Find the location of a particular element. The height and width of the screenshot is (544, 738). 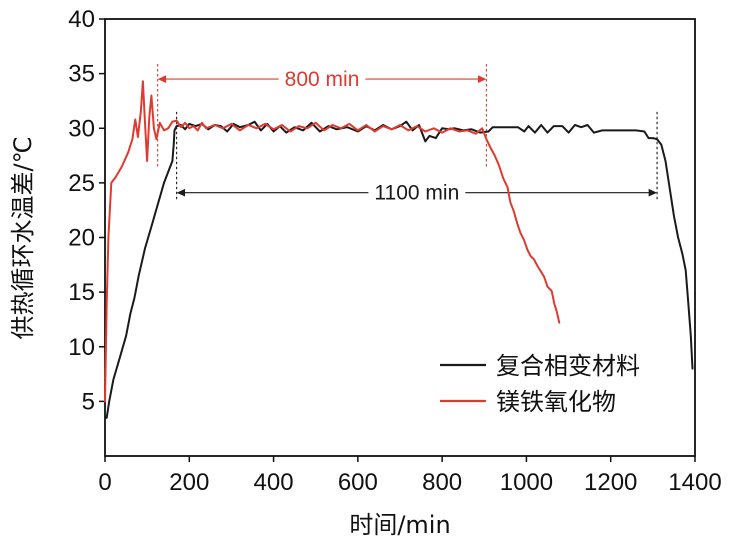

x-tick-label: 1000 is located at coordinates (526, 482).